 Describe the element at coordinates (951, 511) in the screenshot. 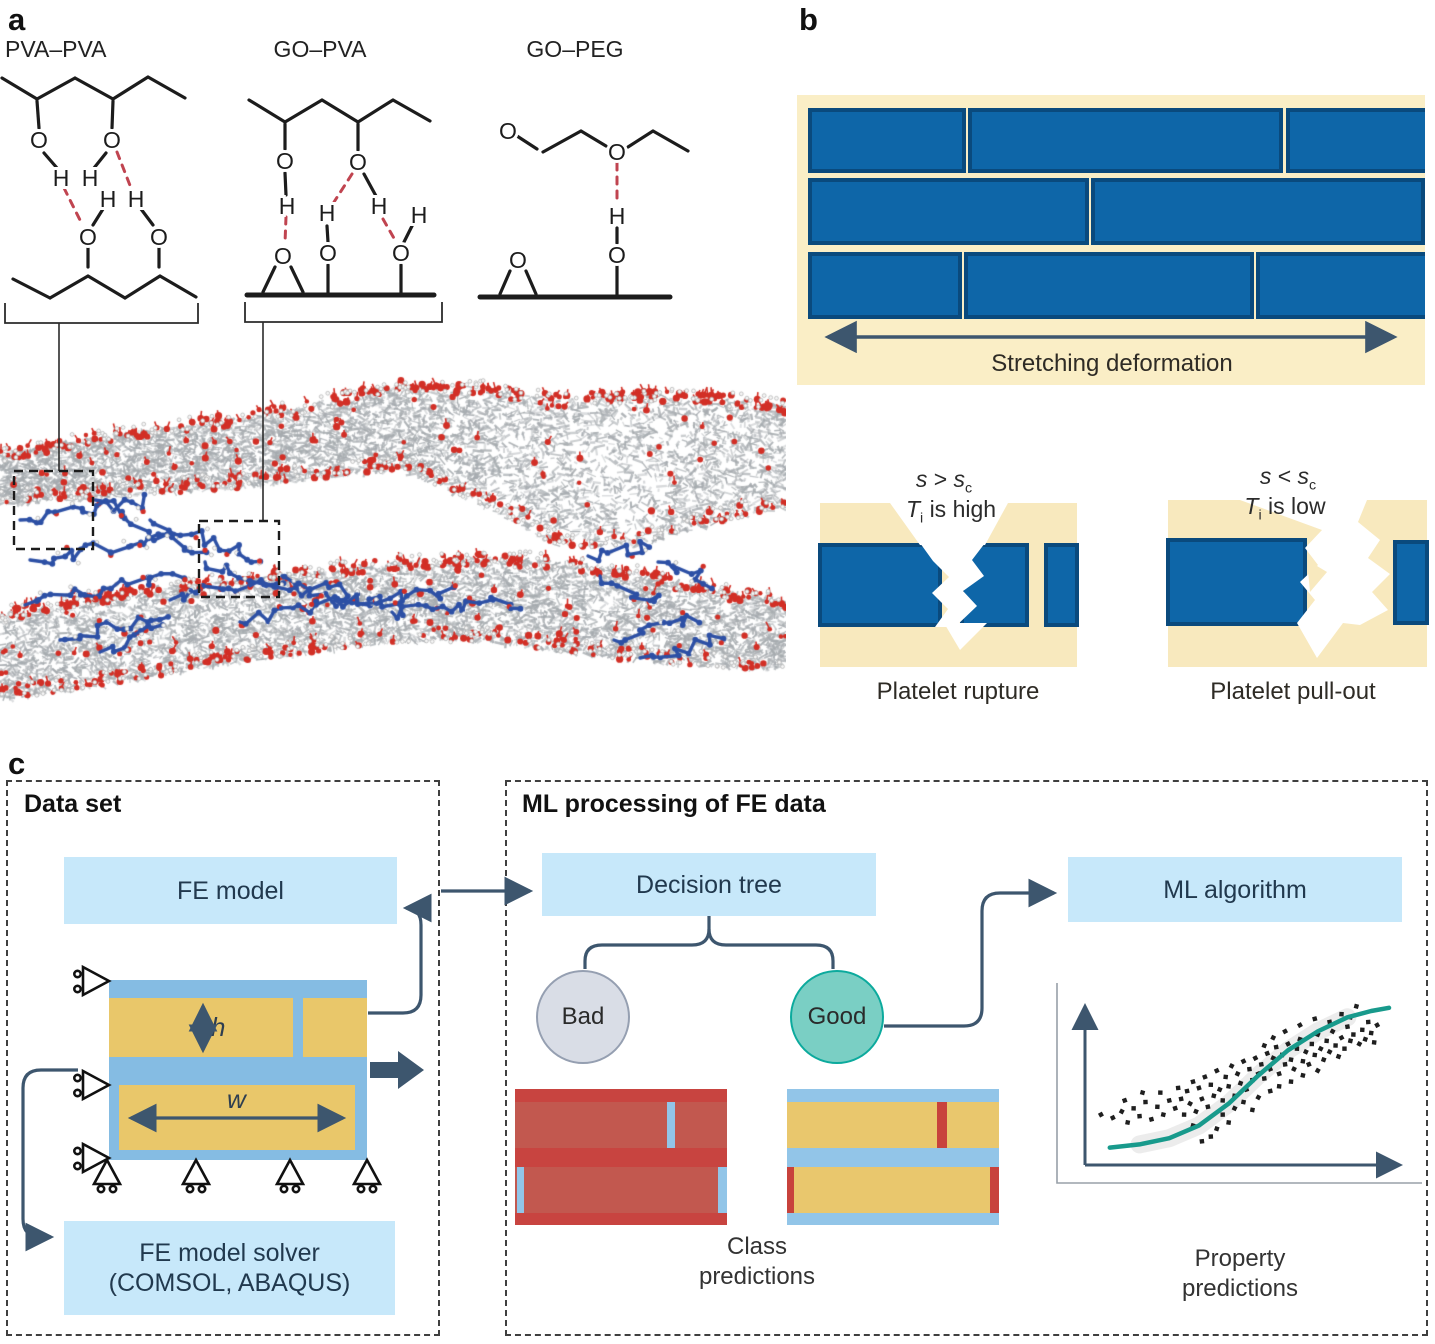

I see `rupture-temp: Ti is high` at that location.